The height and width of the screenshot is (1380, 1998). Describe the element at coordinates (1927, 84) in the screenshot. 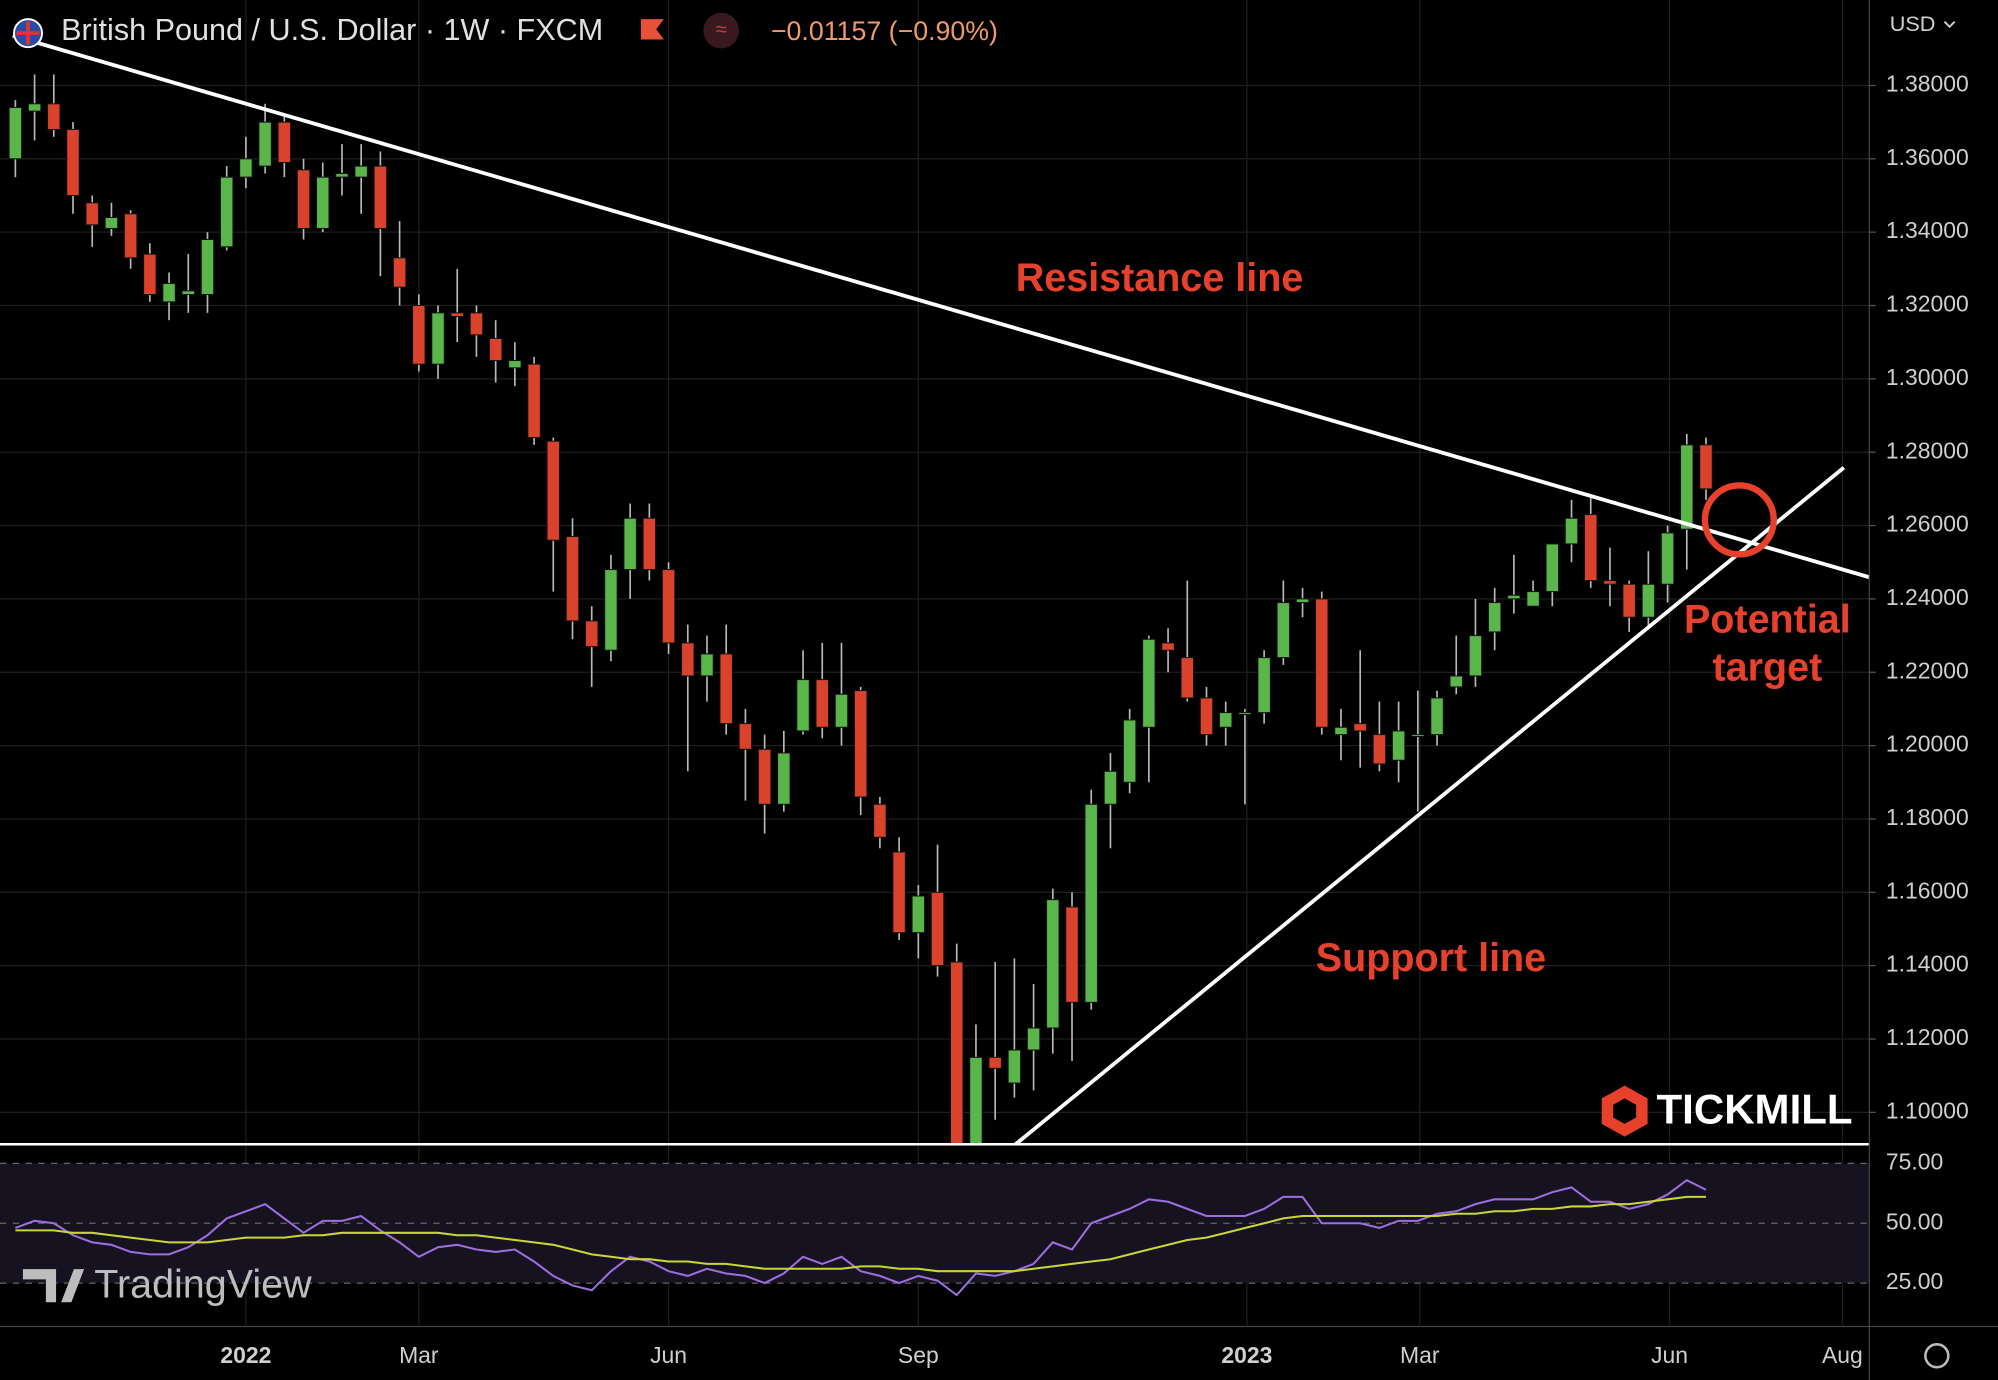

I see `y-tick-label: 1.38000` at that location.